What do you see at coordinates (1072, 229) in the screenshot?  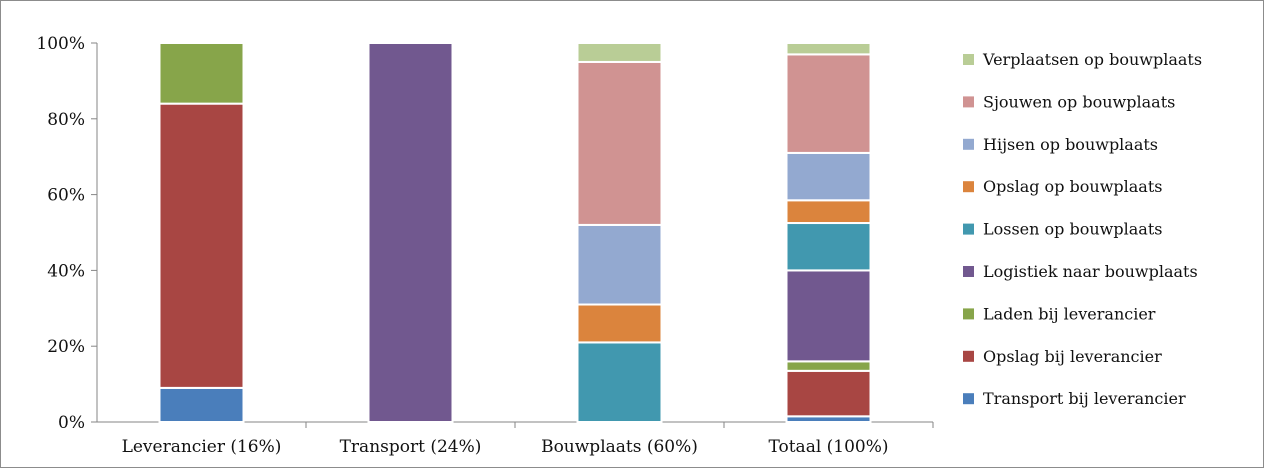 I see `legend-label: Lossen op bouwplaats` at bounding box center [1072, 229].